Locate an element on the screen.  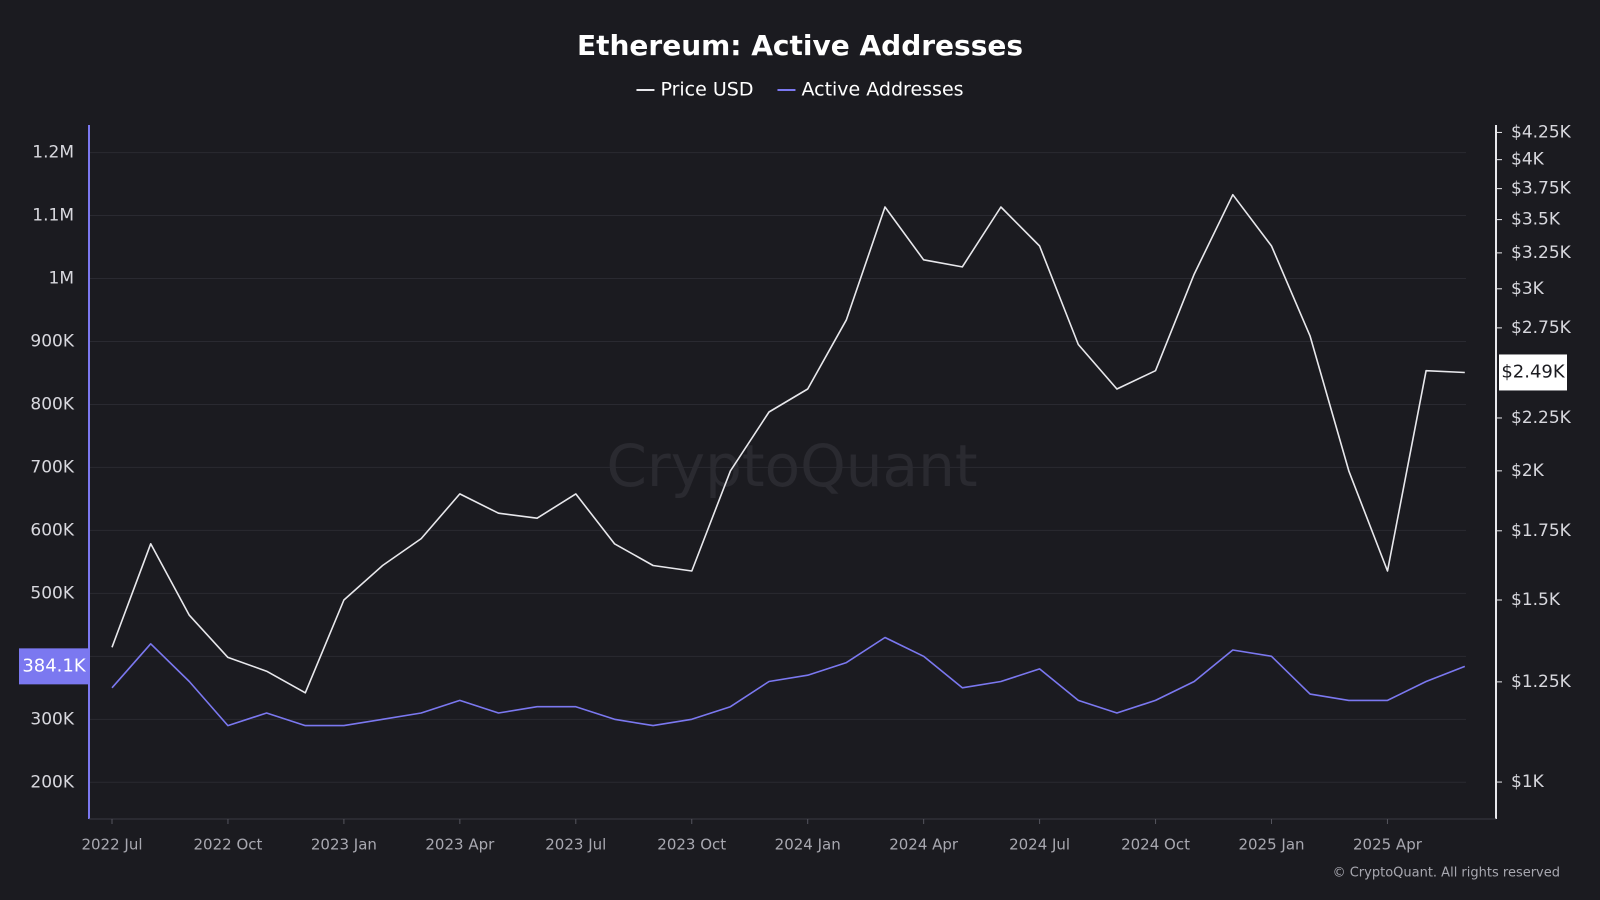
y2-tick-label: $2.75K is located at coordinates (1541, 328).